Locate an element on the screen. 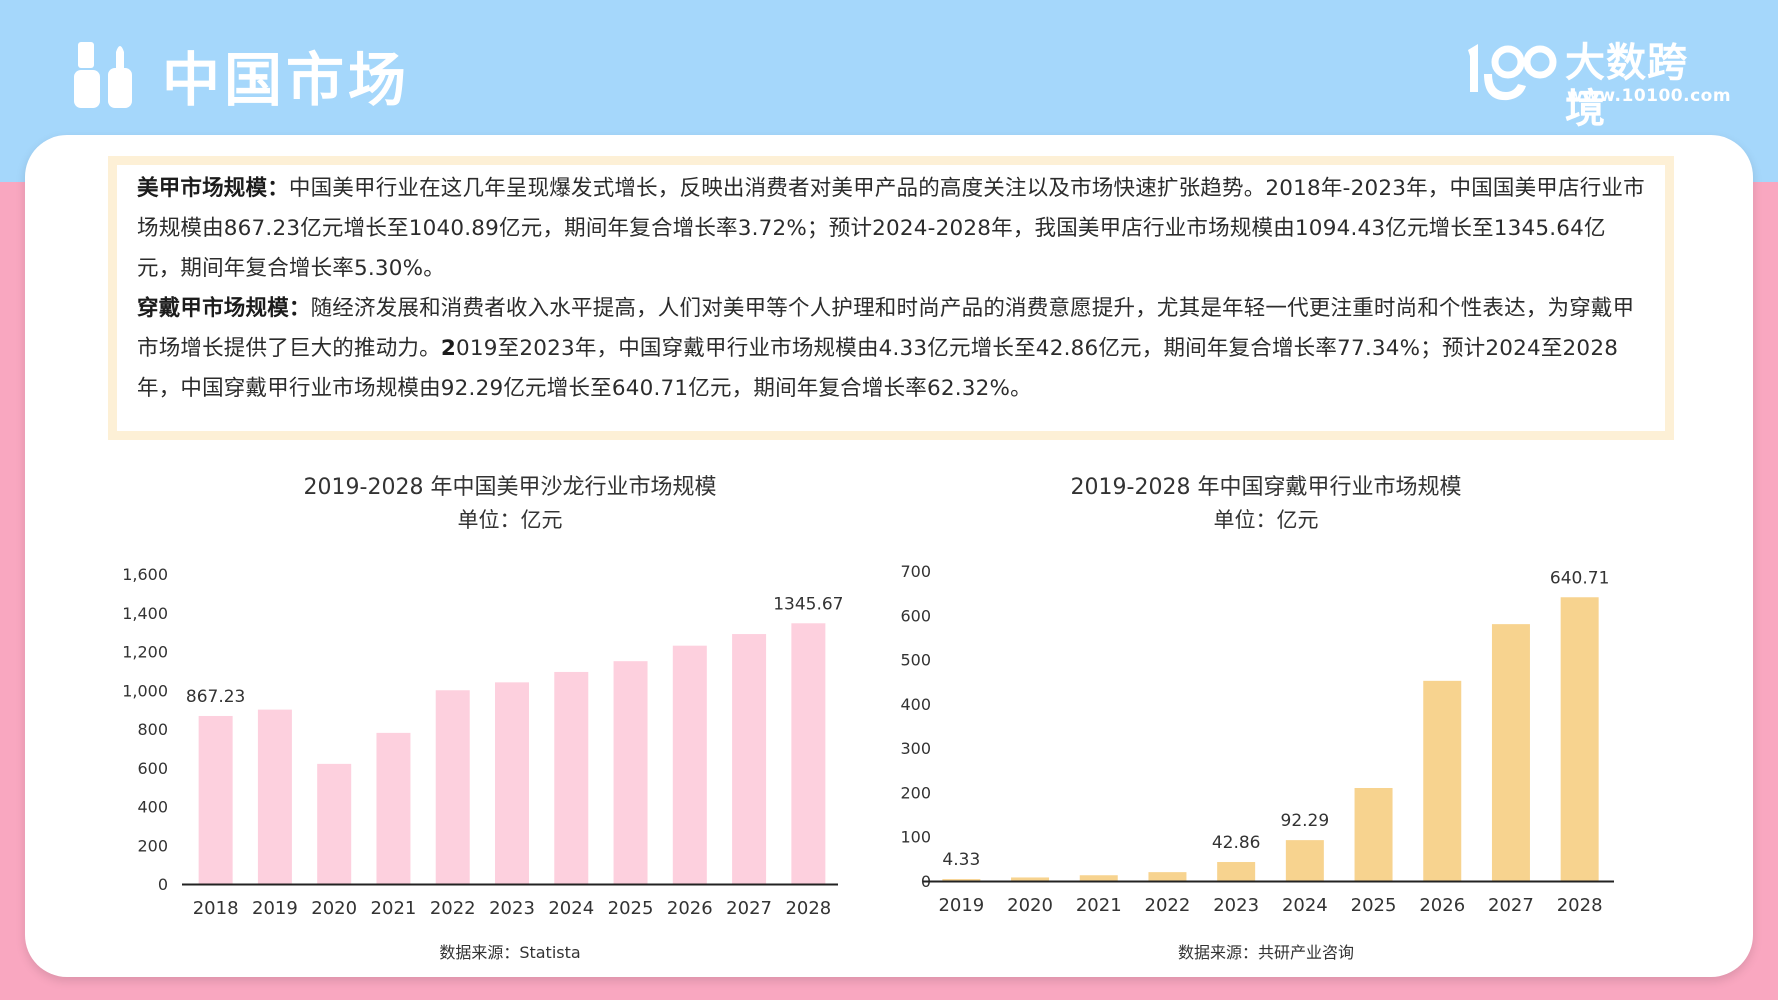 Image resolution: width=1778 pixels, height=1000 pixels. chart1-data-label: 867.23 is located at coordinates (215, 697).